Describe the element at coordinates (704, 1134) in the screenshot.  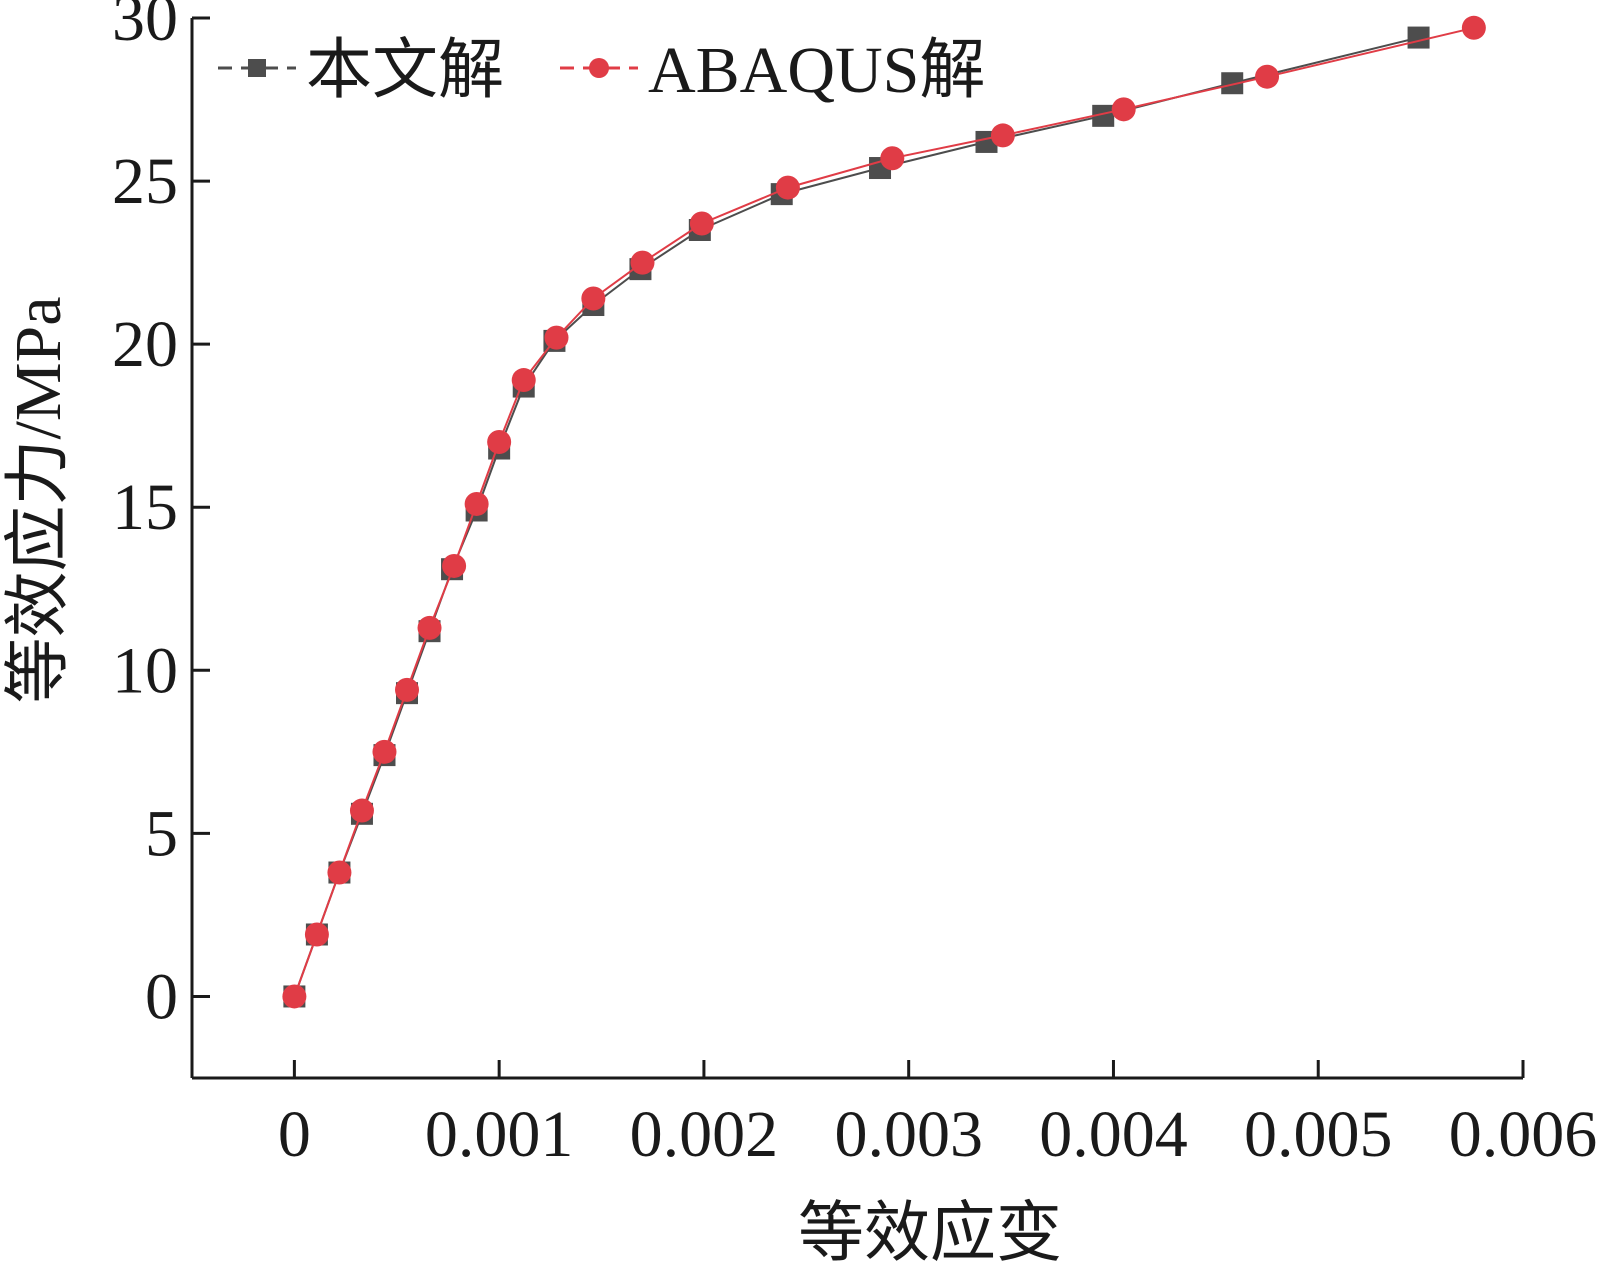
I see `x-tick-label: 0.002` at that location.